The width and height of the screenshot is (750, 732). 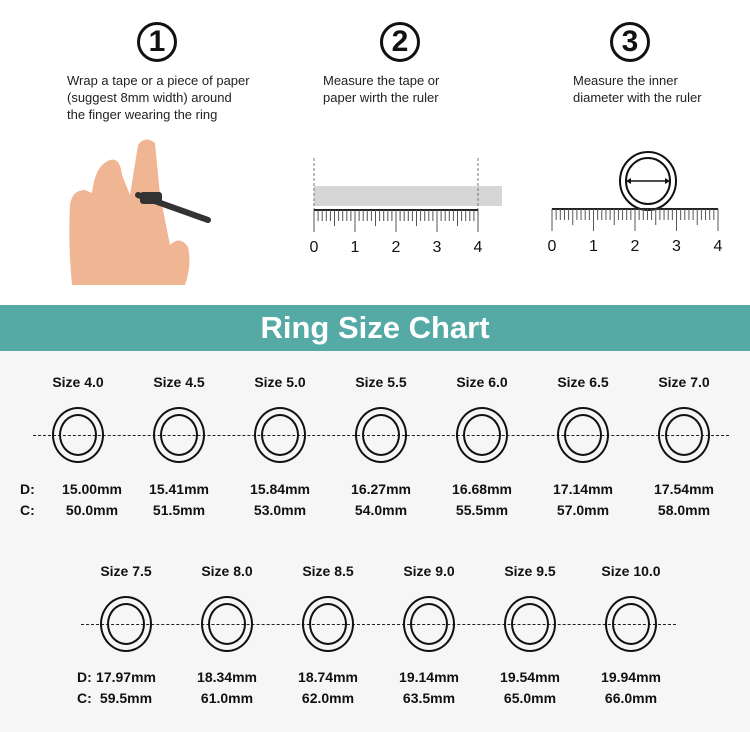 I want to click on circumference-value: 53.0mm, so click(x=280, y=510).